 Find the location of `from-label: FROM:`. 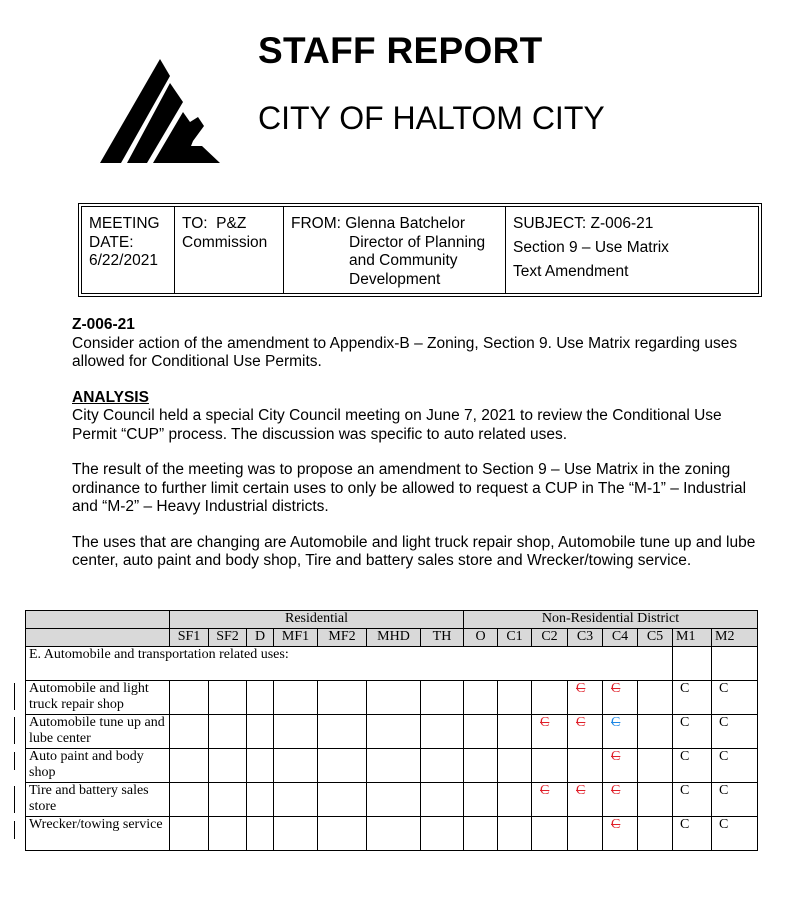

from-label: FROM: is located at coordinates (316, 223).